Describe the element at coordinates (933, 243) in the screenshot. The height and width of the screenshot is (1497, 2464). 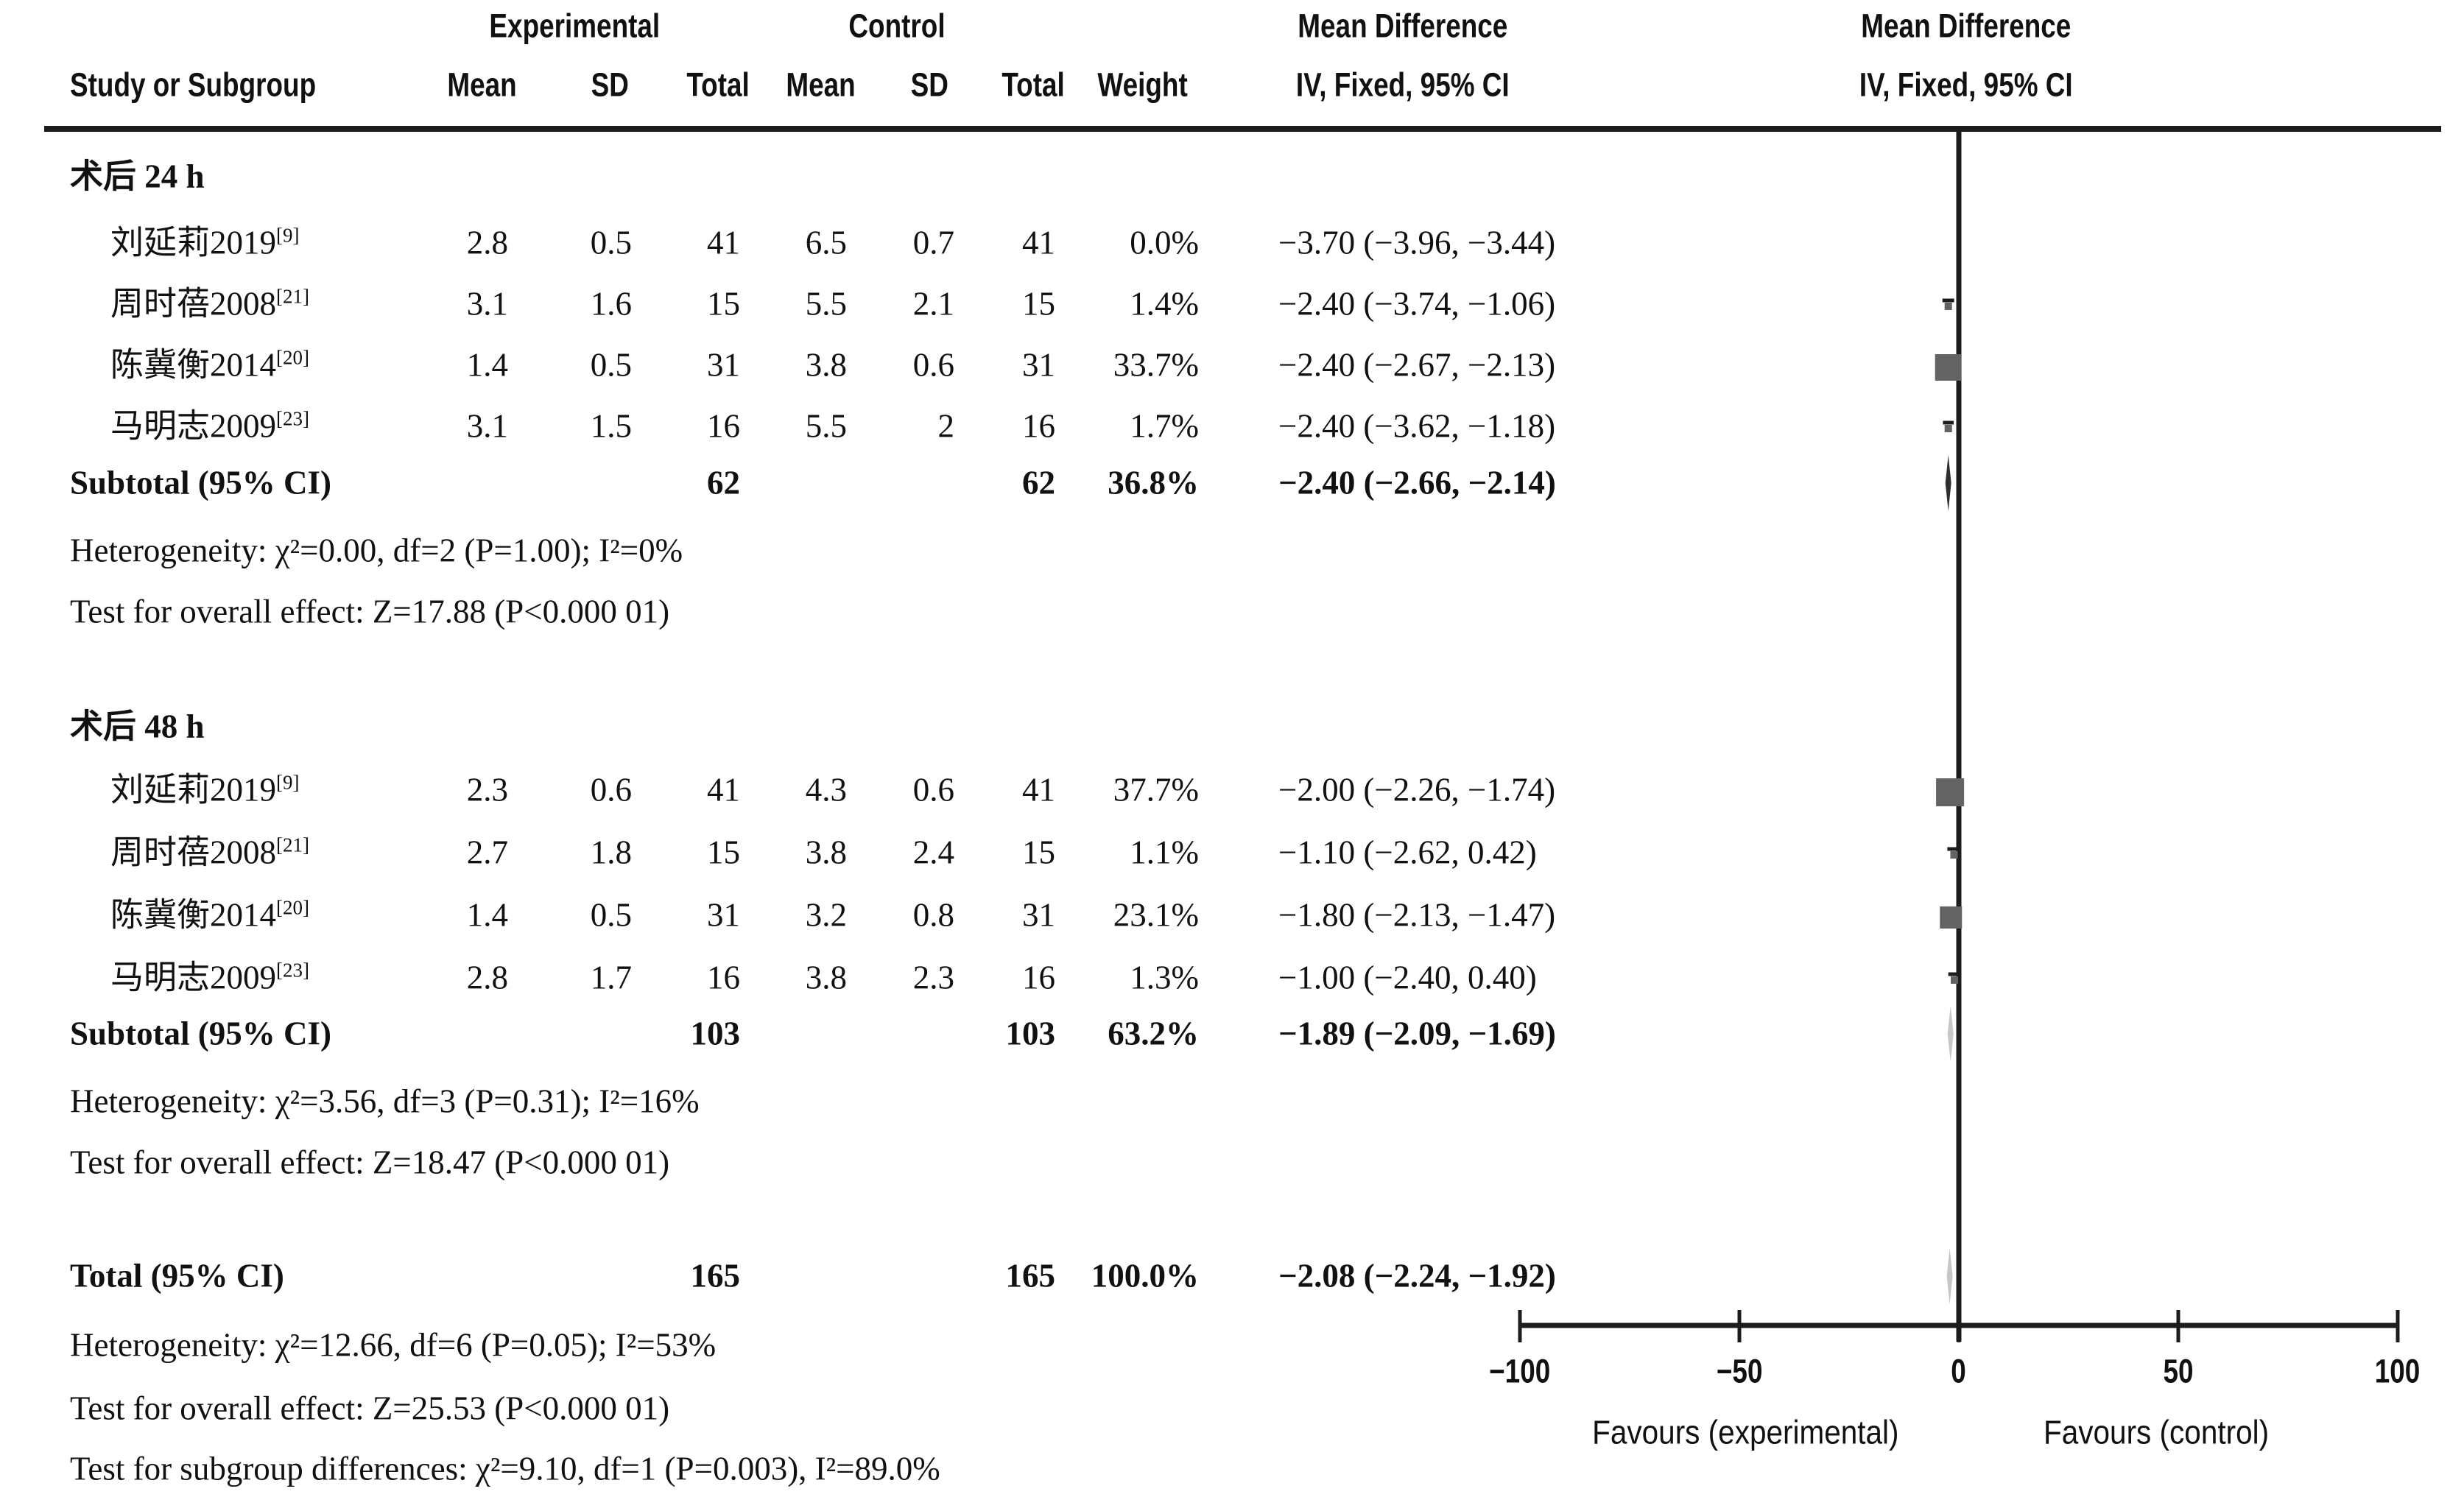
I see `ctl-sd-cell: 0.7` at that location.